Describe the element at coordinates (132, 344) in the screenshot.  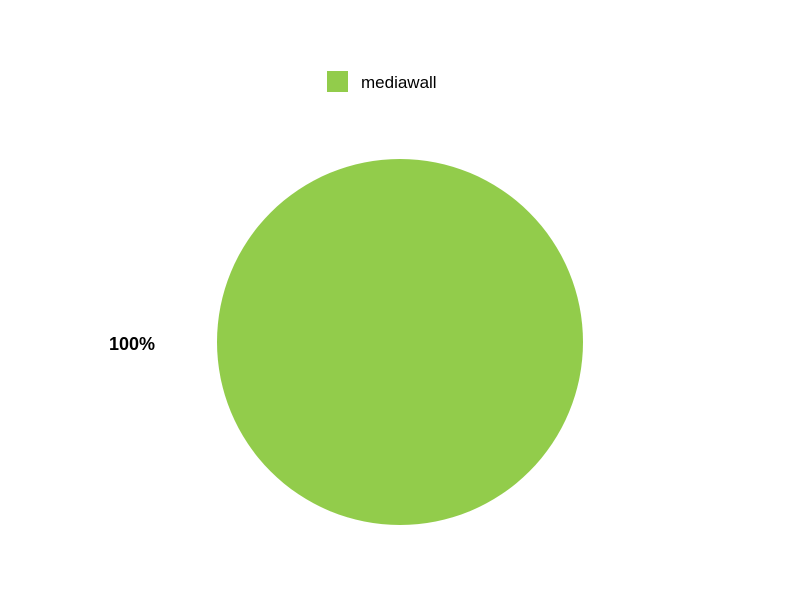
I see `slice-percent-label: 100%` at that location.